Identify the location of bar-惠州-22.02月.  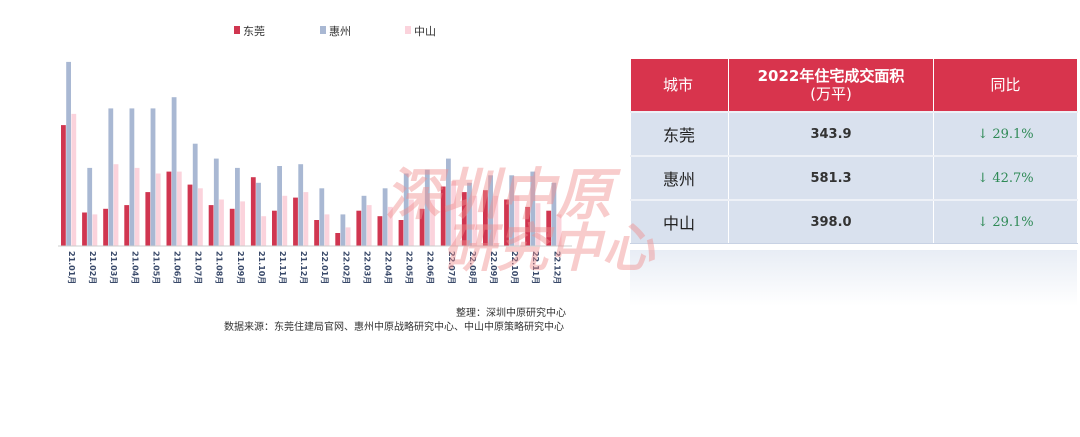
(343, 230).